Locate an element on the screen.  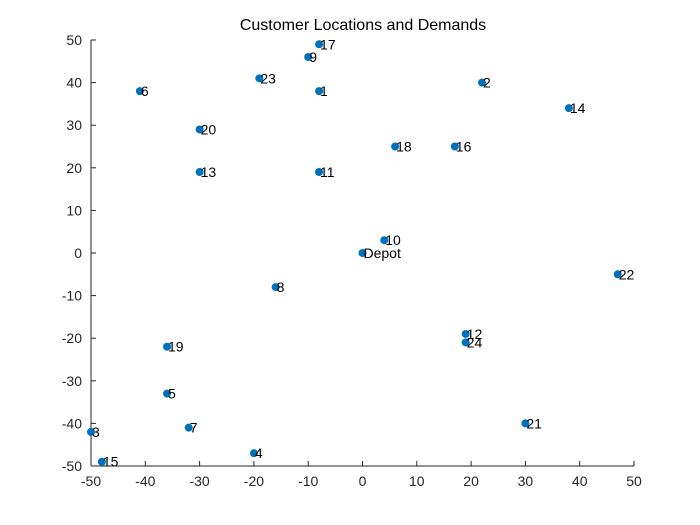
point-label: 5 is located at coordinates (172, 394).